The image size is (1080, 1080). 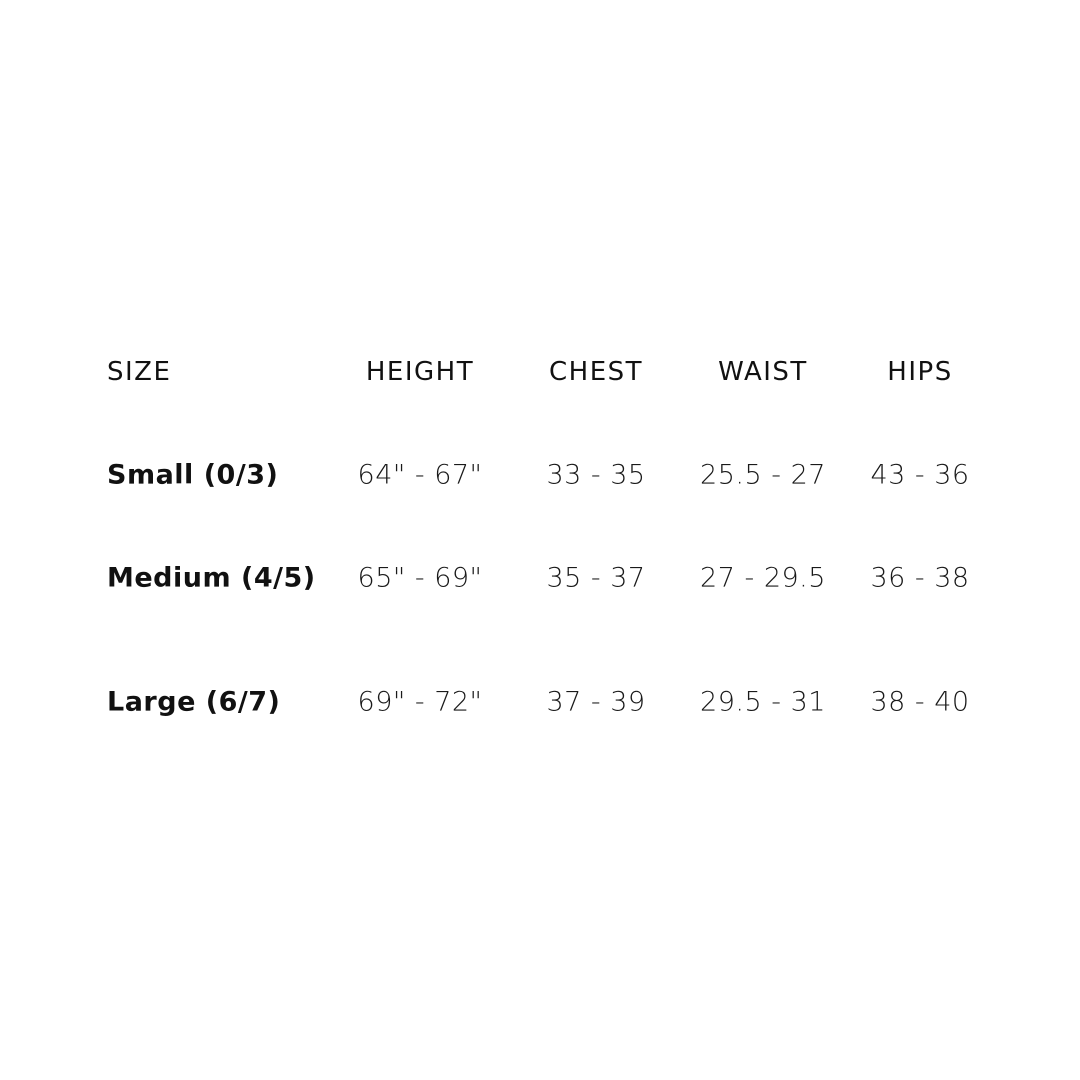 What do you see at coordinates (596, 702) in the screenshot?
I see `chest-value: 37 - 39` at bounding box center [596, 702].